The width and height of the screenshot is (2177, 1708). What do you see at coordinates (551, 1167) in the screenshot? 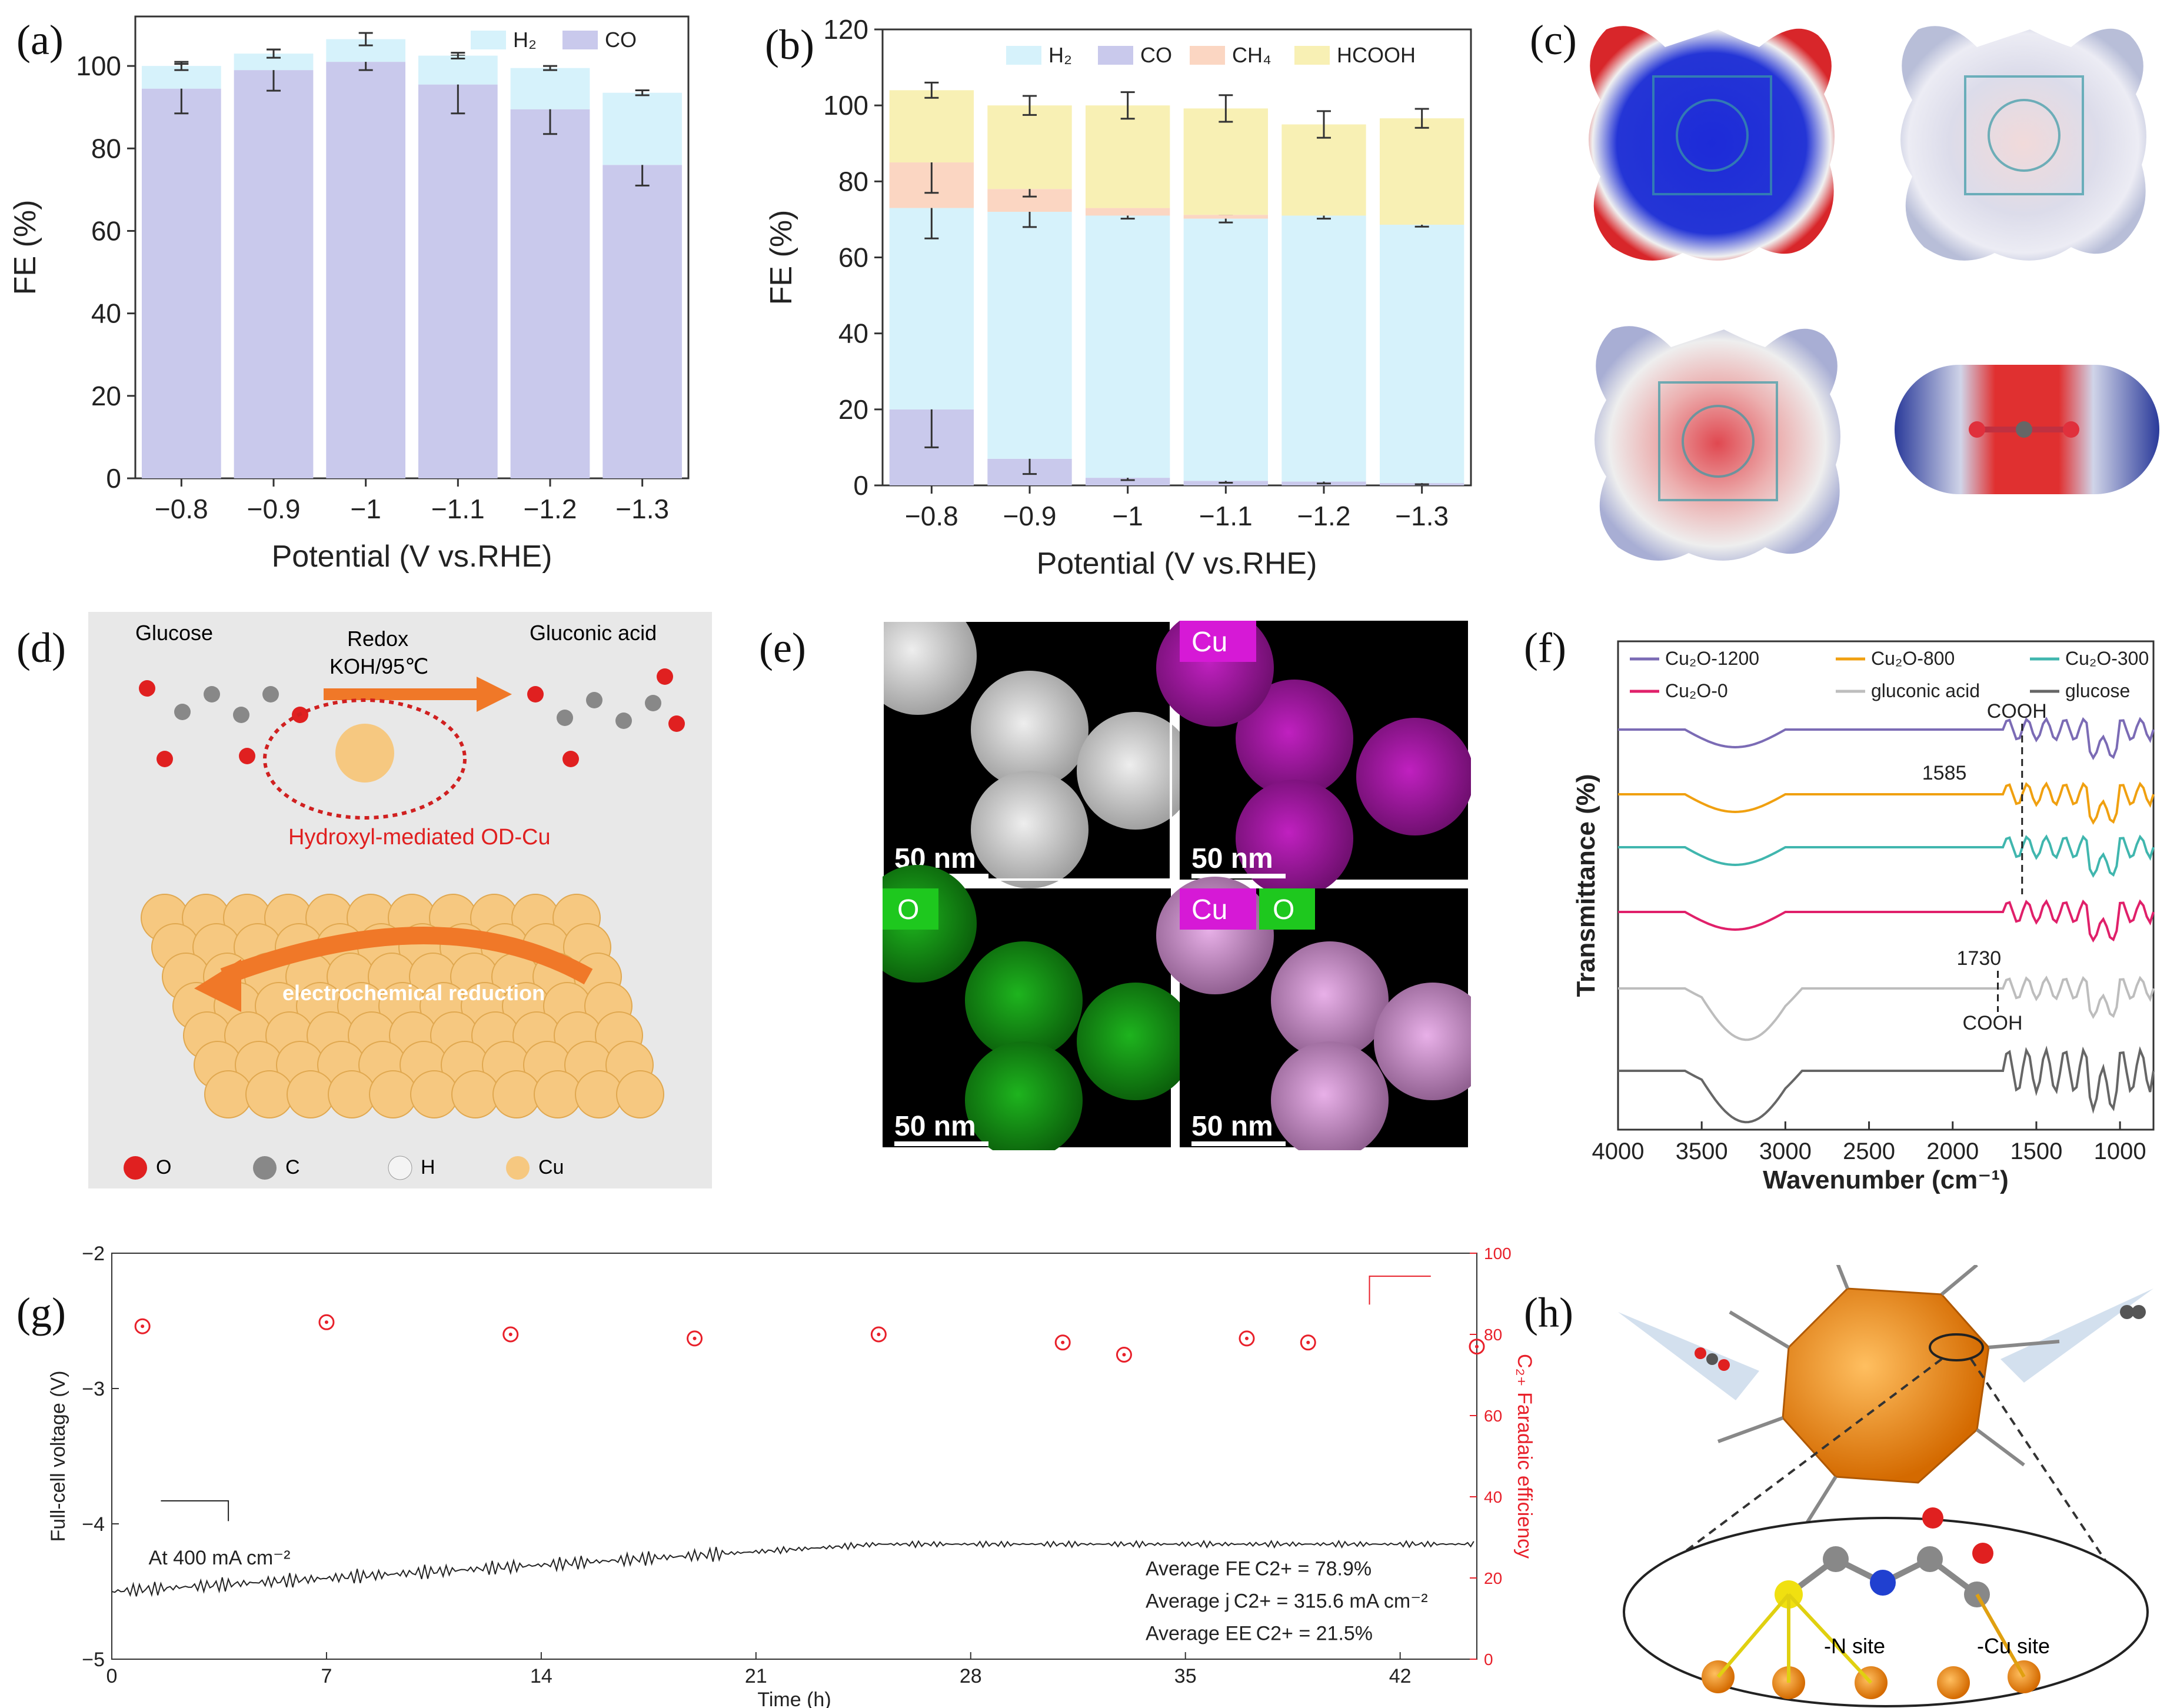
I see `legend-cu: Cu` at bounding box center [551, 1167].